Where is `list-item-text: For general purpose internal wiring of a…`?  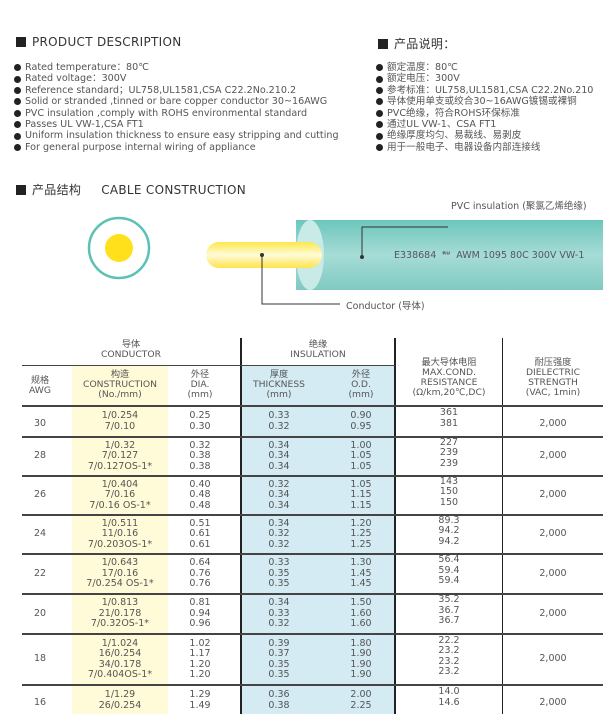
list-item-text: For general purpose internal wiring of a… is located at coordinates (140, 147).